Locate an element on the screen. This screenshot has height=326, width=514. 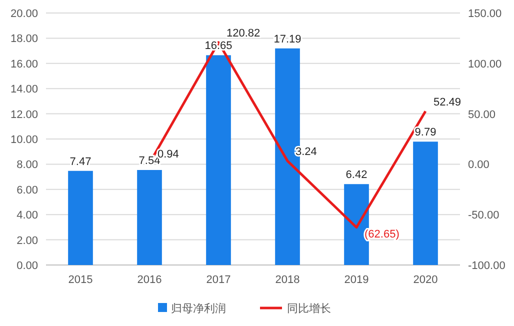
y-tick-label: 10.00 is located at coordinates (24, 140).